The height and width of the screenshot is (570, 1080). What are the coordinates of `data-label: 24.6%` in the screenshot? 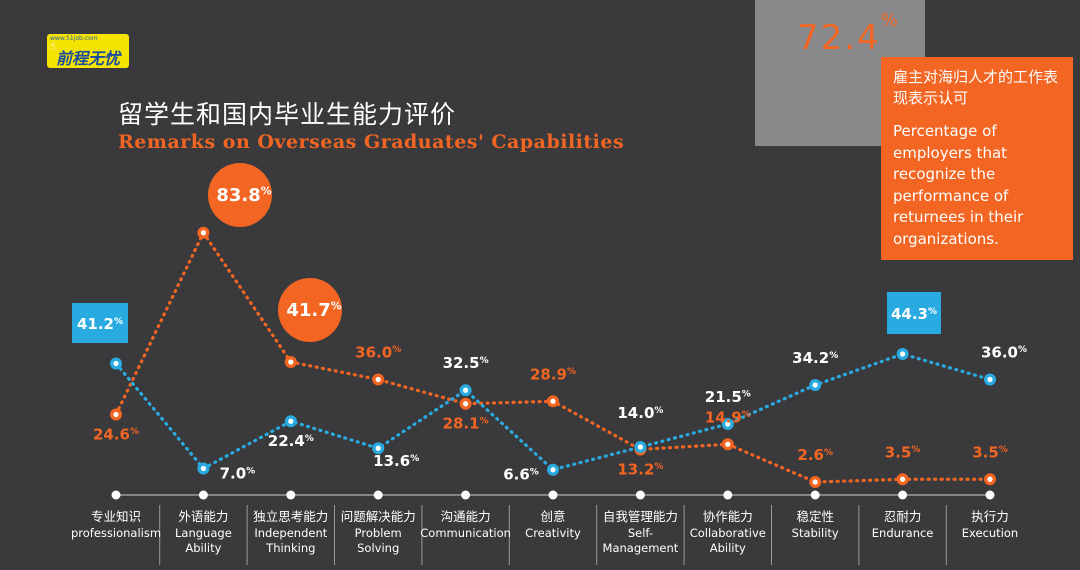 It's located at (116, 434).